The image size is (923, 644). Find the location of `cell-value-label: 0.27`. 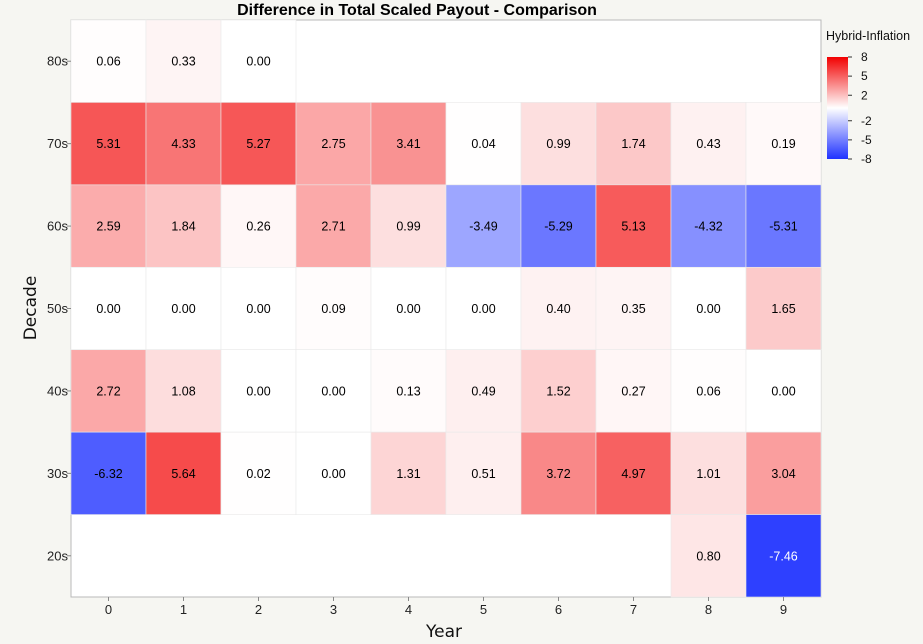

cell-value-label: 0.27 is located at coordinates (633, 391).